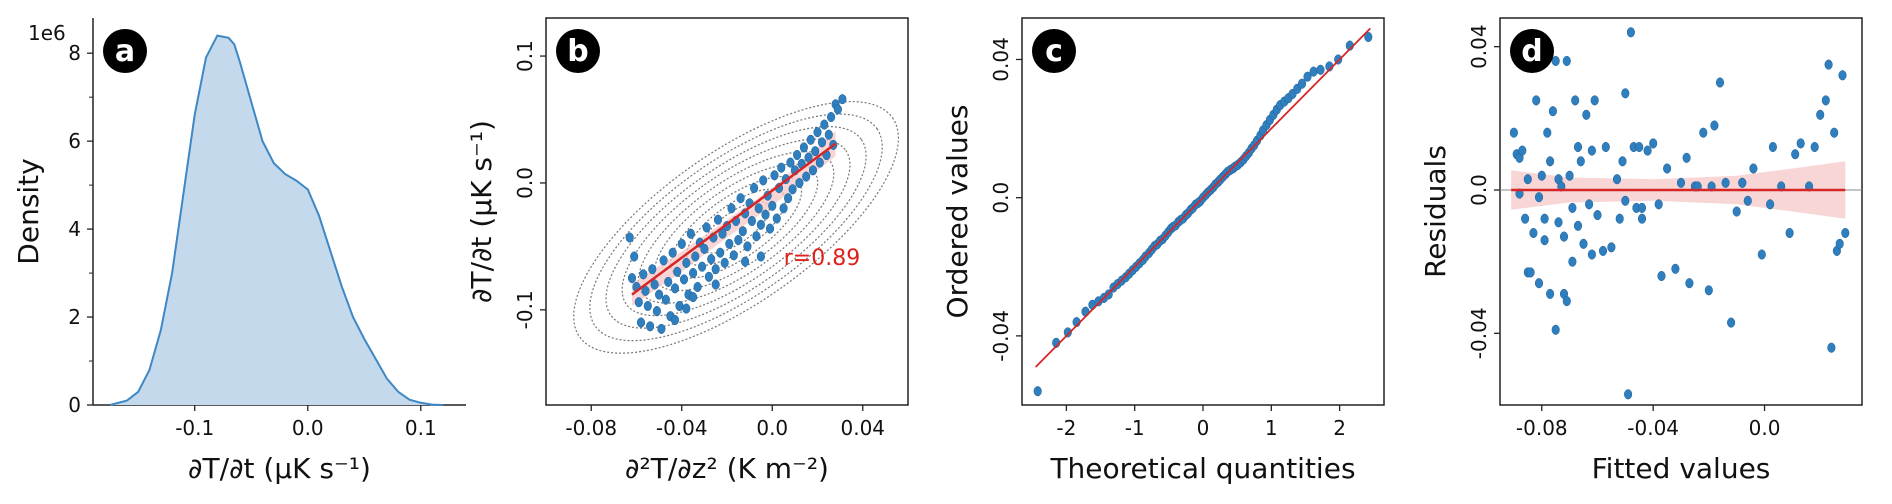 This screenshot has height=504, width=1892. I want to click on x-axis-label: ∂T/∂t (μK s⁻¹), so click(279, 468).